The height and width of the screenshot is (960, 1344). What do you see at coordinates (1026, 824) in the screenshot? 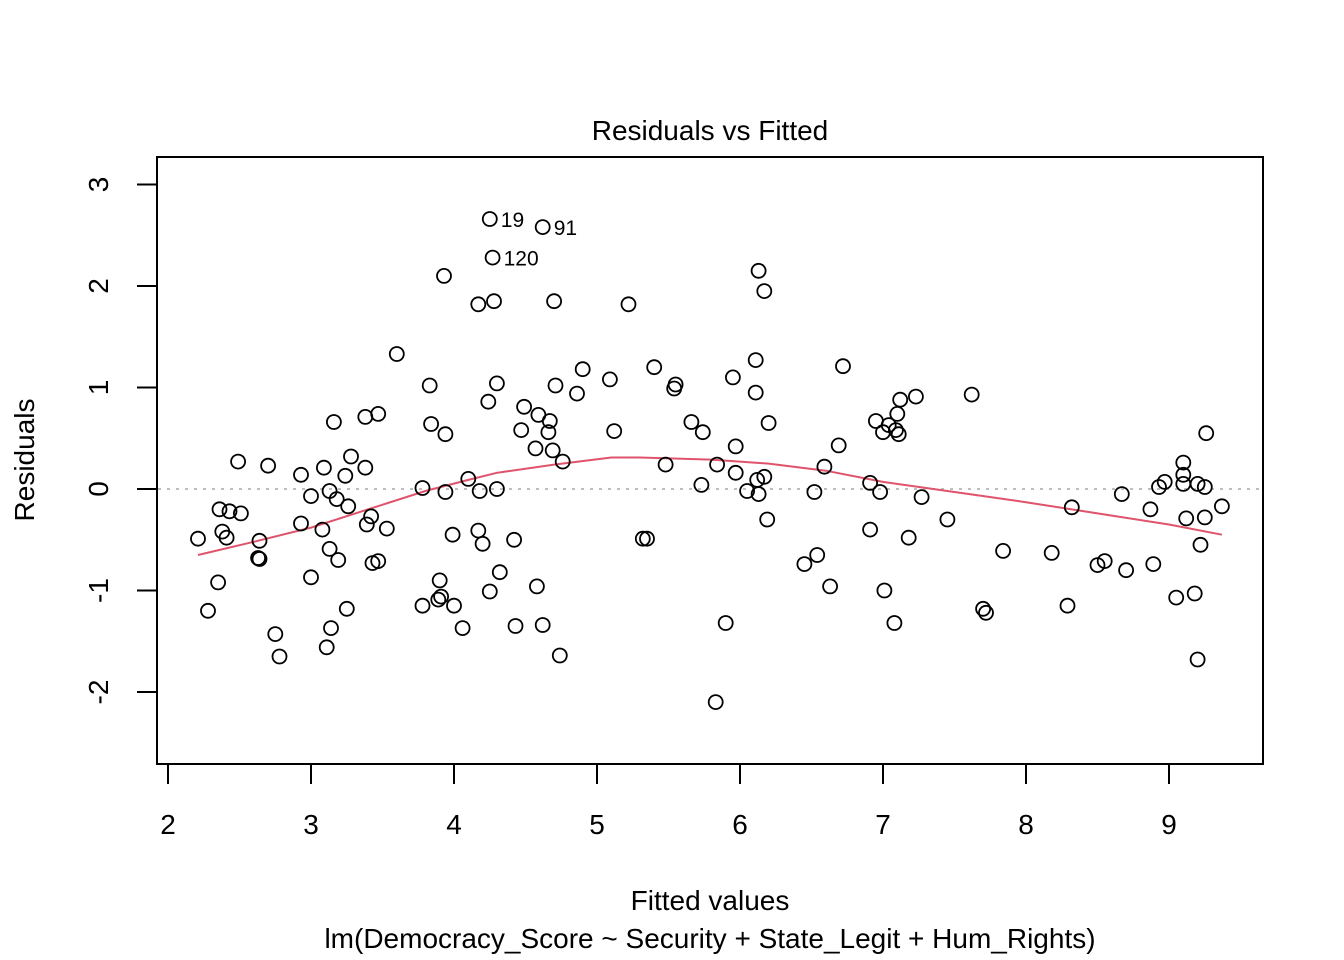
I see `x-tick-label: 8` at bounding box center [1026, 824].